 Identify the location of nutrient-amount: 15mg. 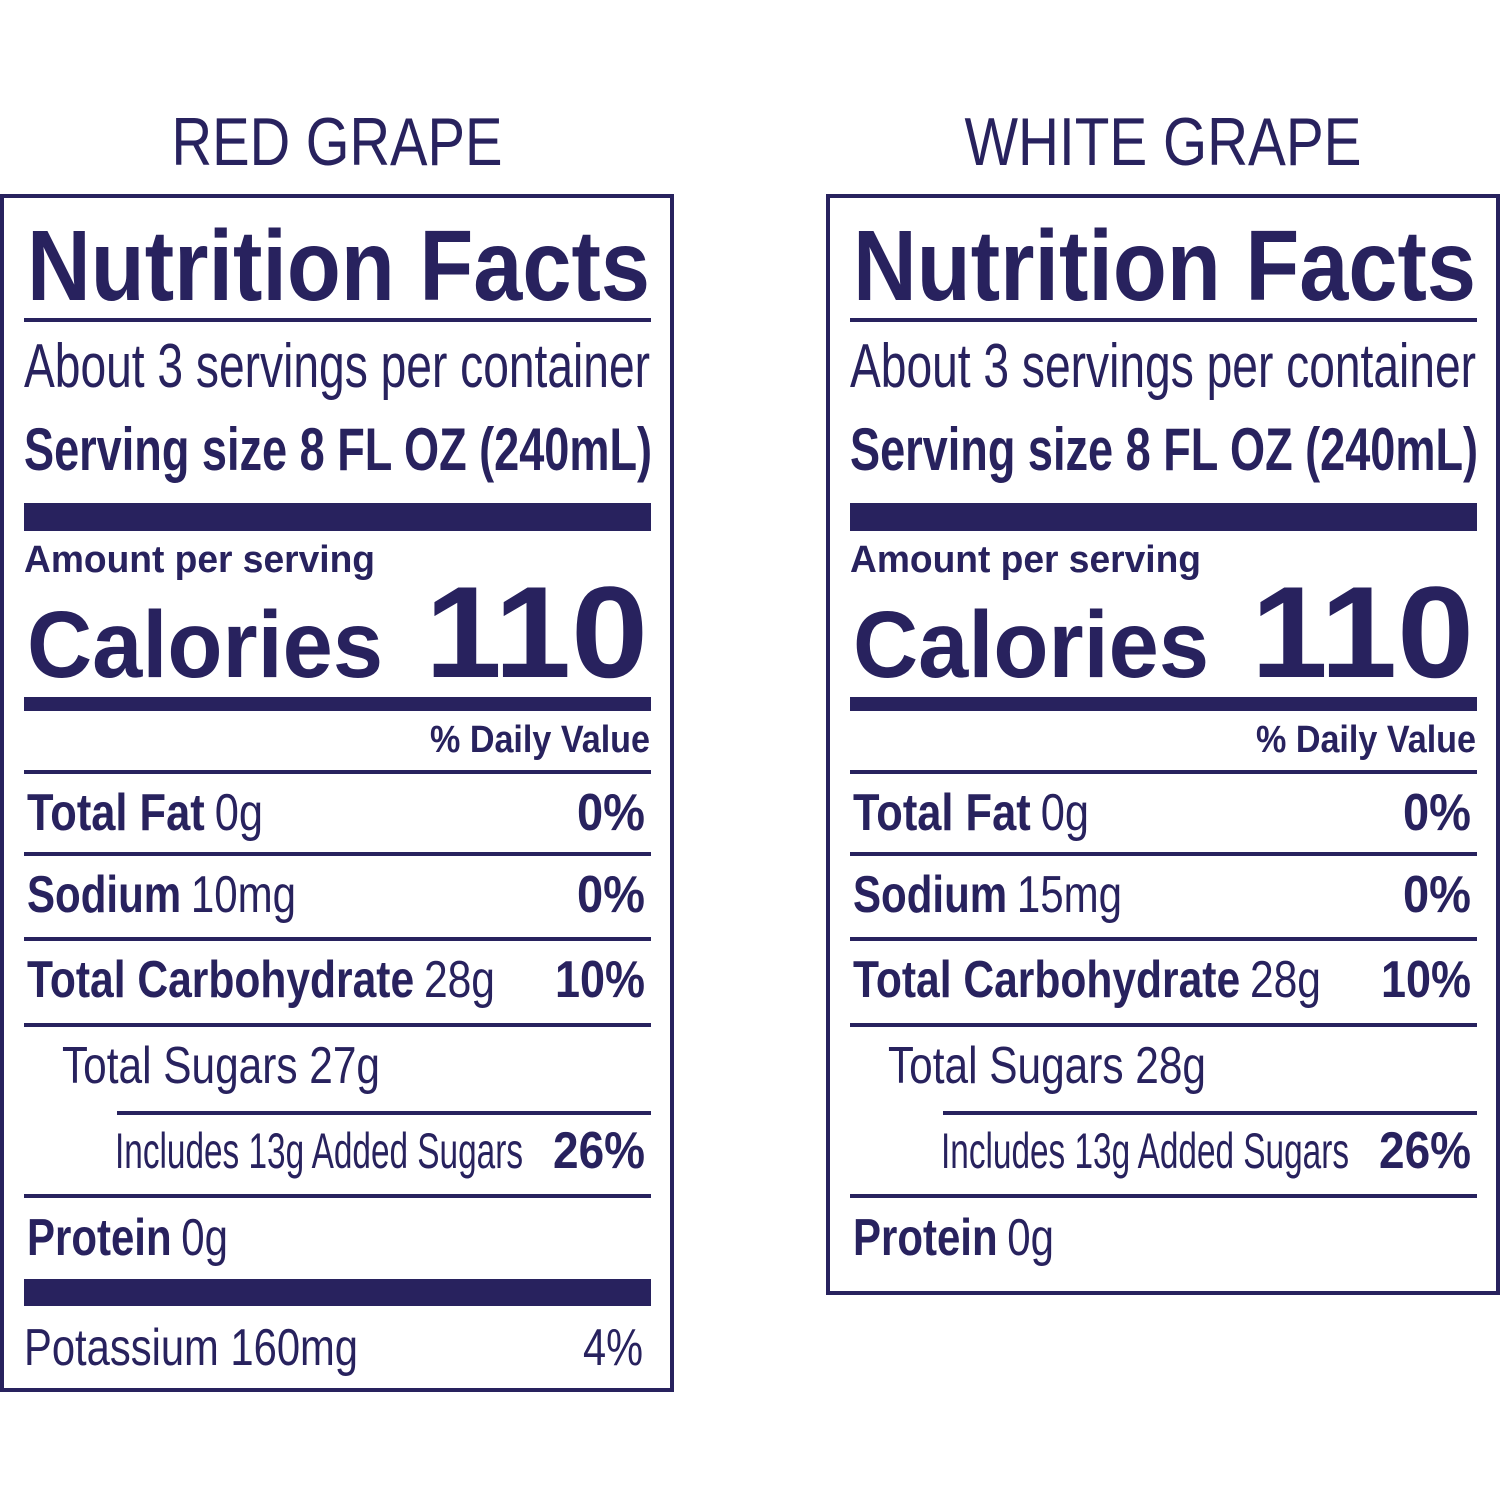
(1069, 895).